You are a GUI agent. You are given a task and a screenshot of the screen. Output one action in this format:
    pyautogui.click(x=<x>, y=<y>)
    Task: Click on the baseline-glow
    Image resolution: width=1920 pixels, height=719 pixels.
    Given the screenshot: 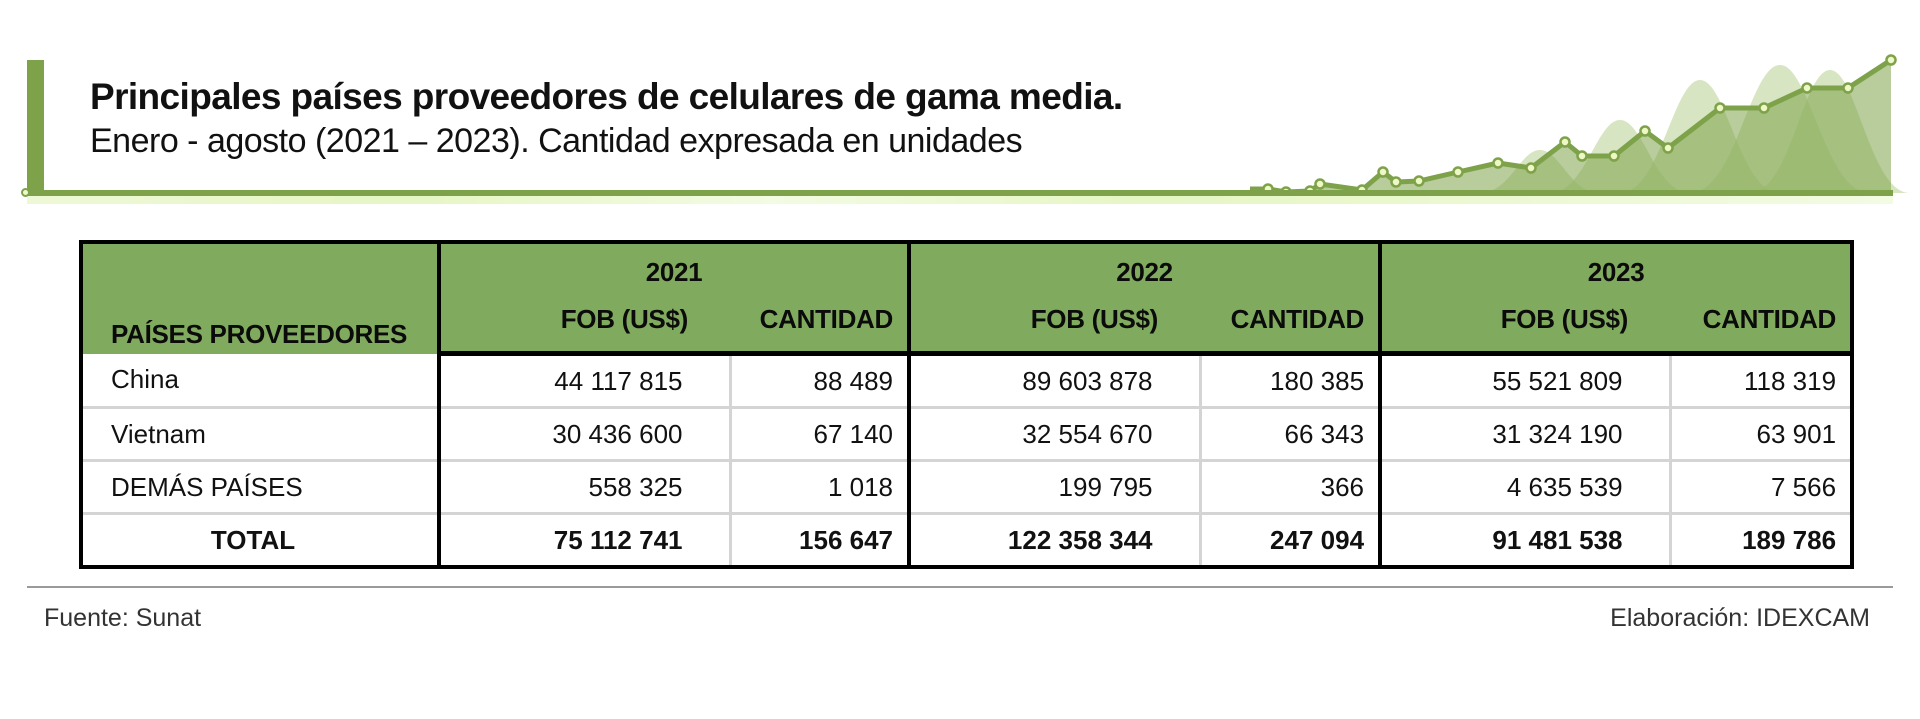 What is the action you would take?
    pyautogui.click(x=960, y=200)
    